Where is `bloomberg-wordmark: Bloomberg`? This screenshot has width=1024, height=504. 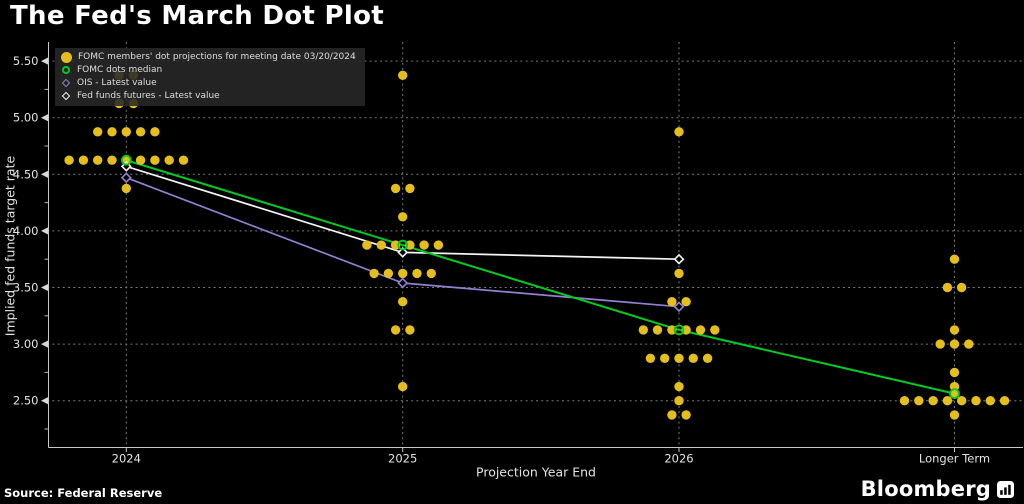 bloomberg-wordmark: Bloomberg is located at coordinates (925, 489).